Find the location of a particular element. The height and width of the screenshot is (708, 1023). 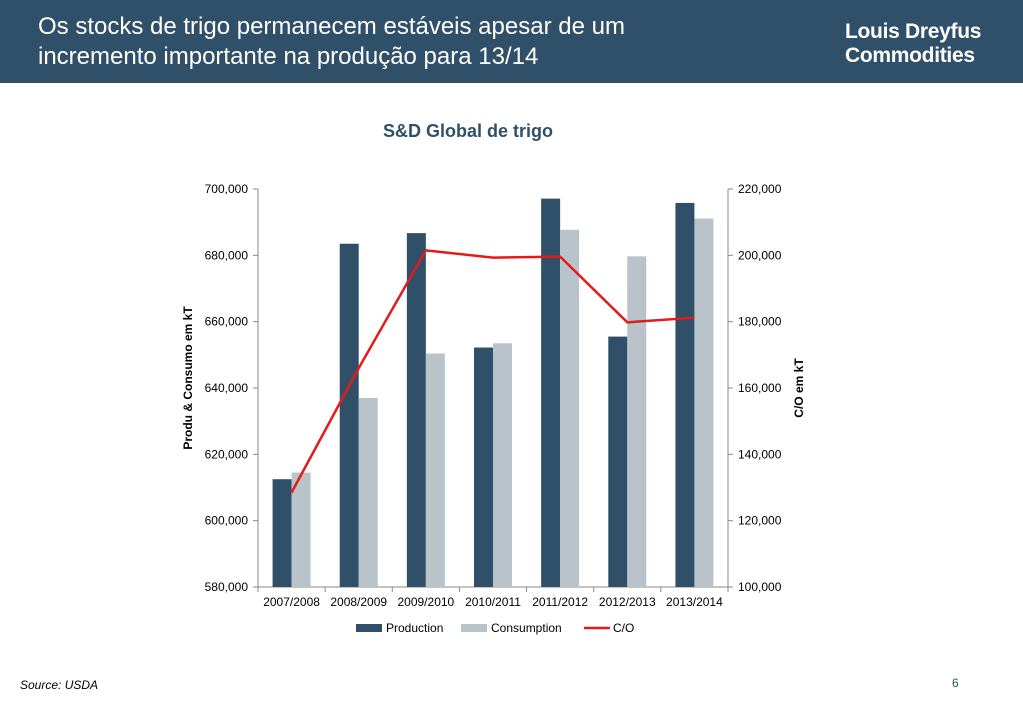

right-tick-label: 180,000 is located at coordinates (760, 322).